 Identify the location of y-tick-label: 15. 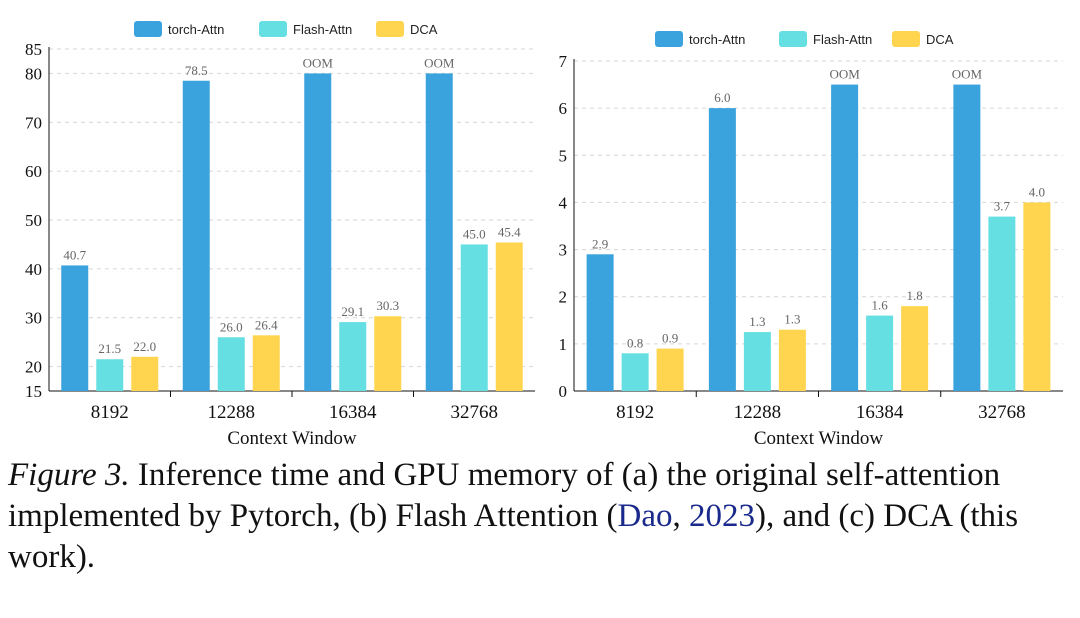
(33, 391).